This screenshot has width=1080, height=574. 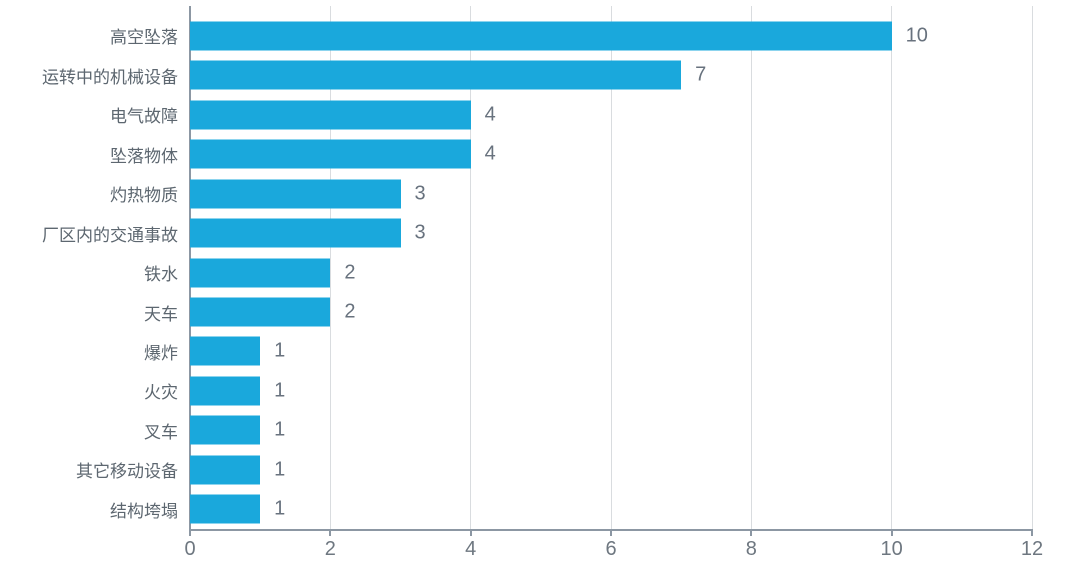 I want to click on category-label: 叉车, so click(x=161, y=432).